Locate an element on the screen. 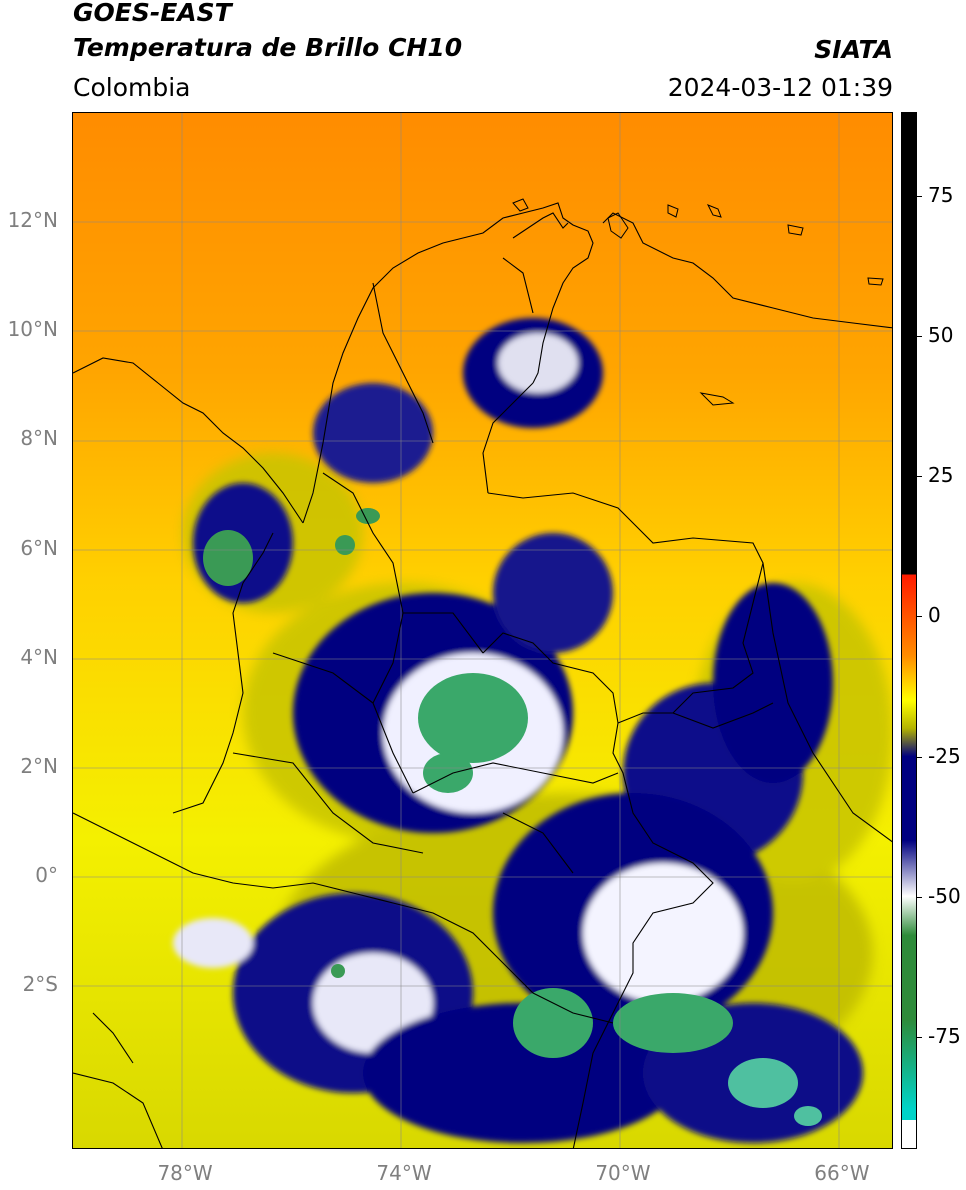 Image resolution: width=966 pixels, height=1190 pixels. lat-tick-label: 8°N is located at coordinates (39, 438).